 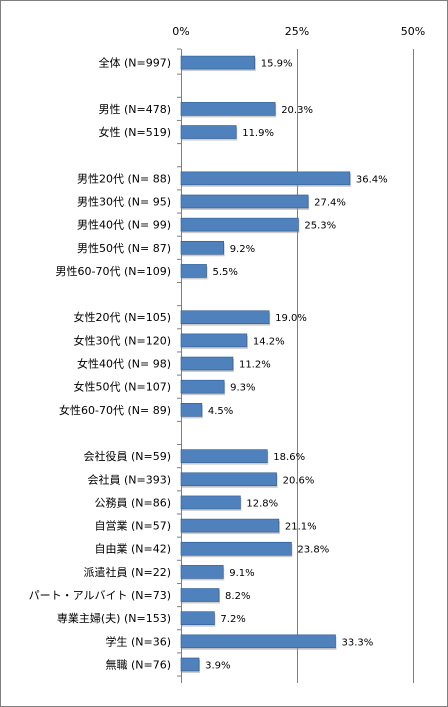 I want to click on category-label: 女性60-70代 (N= 89), so click(x=115, y=410).